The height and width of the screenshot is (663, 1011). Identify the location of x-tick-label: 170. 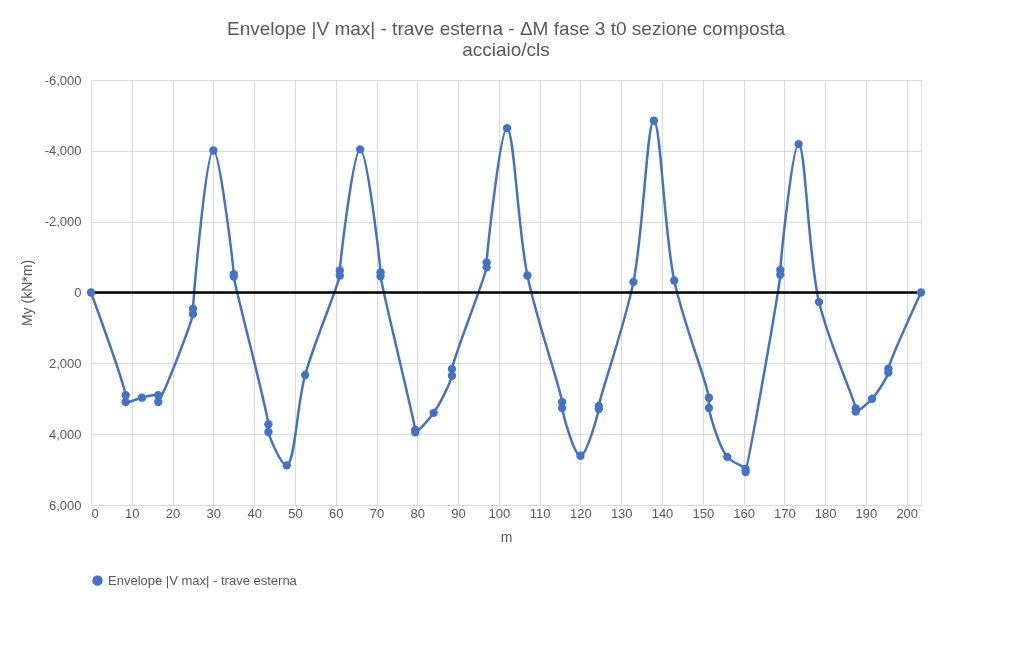
(785, 513).